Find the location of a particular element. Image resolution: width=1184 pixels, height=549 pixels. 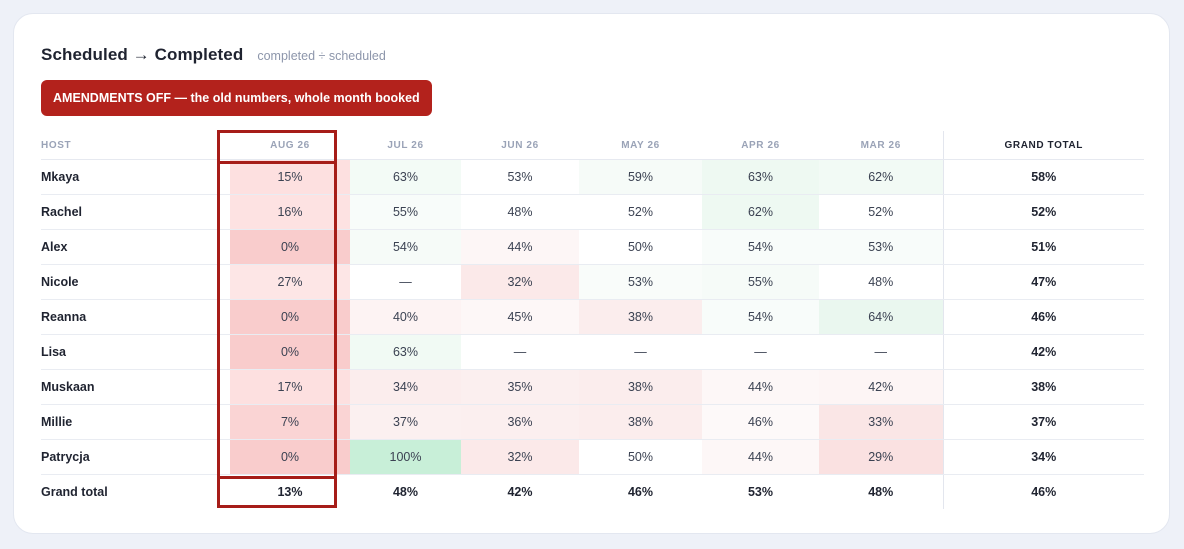

host-name: Patrycja is located at coordinates (135, 457).